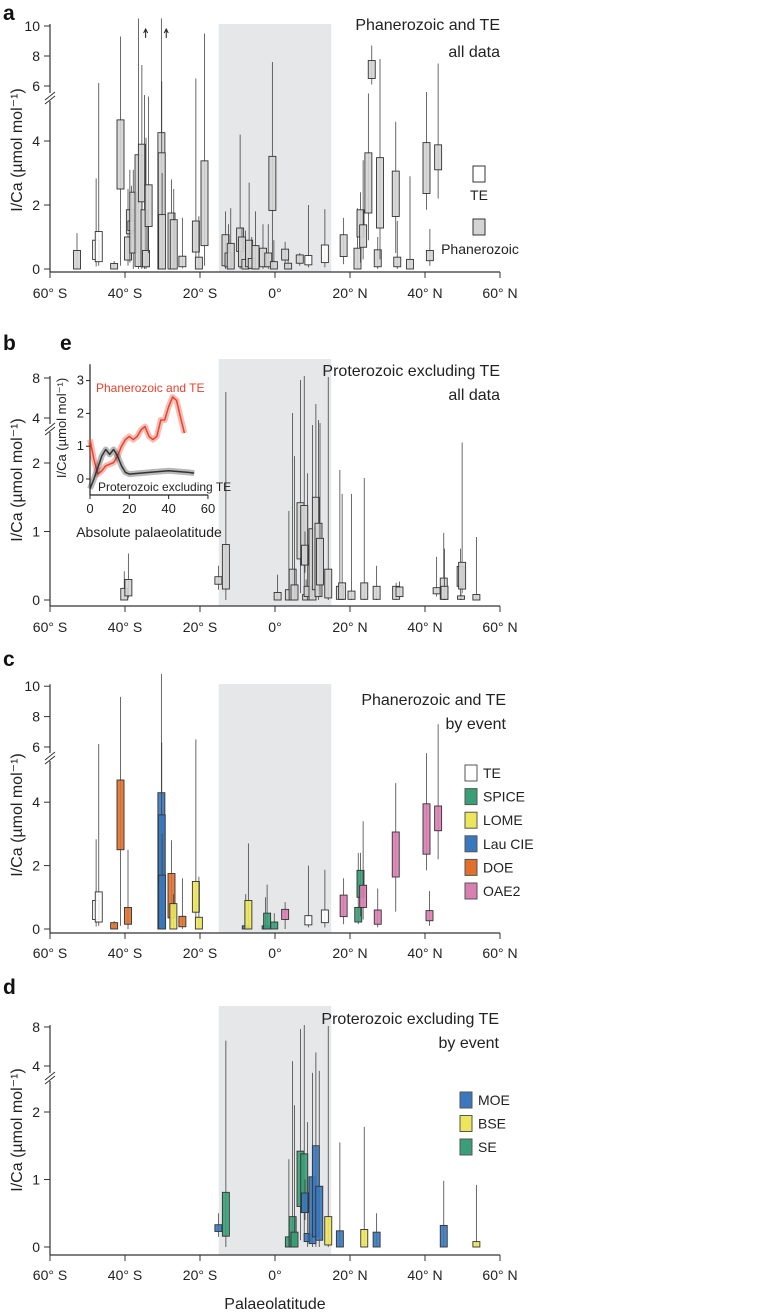  What do you see at coordinates (471, 891) in the screenshot?
I see `legend-swatch-oae2` at bounding box center [471, 891].